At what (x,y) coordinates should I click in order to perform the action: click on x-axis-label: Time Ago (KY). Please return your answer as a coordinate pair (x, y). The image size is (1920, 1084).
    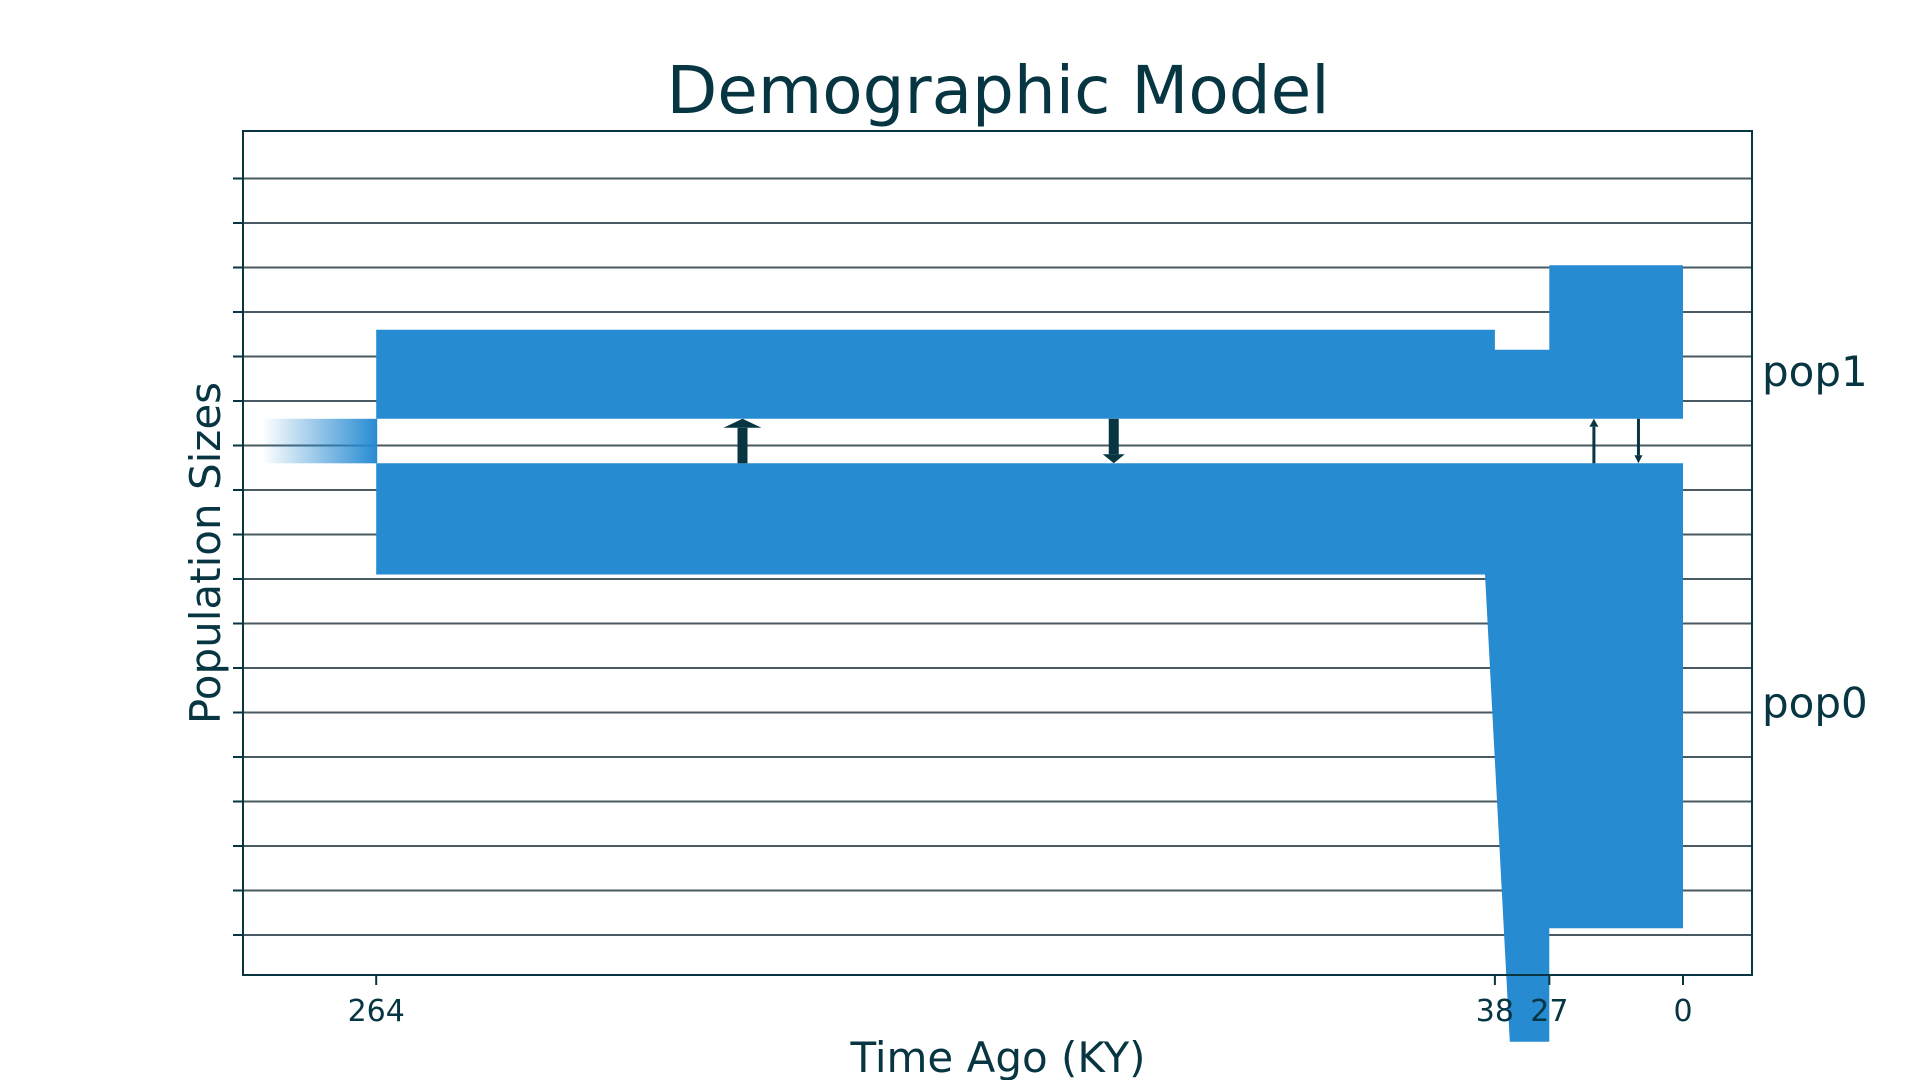
    Looking at the image, I should click on (997, 1056).